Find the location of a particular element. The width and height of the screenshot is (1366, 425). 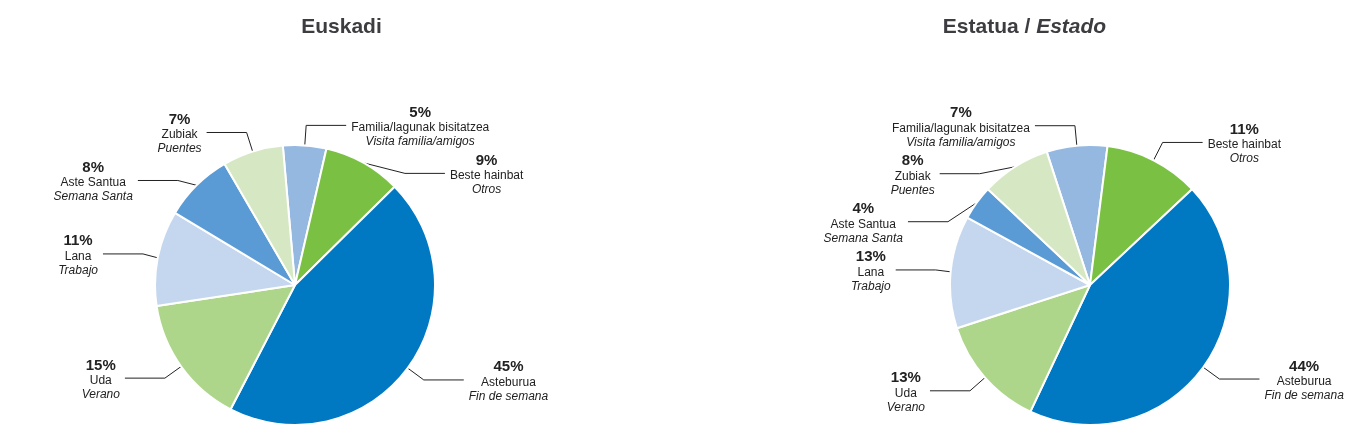

data-label: 45% is located at coordinates (508, 366).